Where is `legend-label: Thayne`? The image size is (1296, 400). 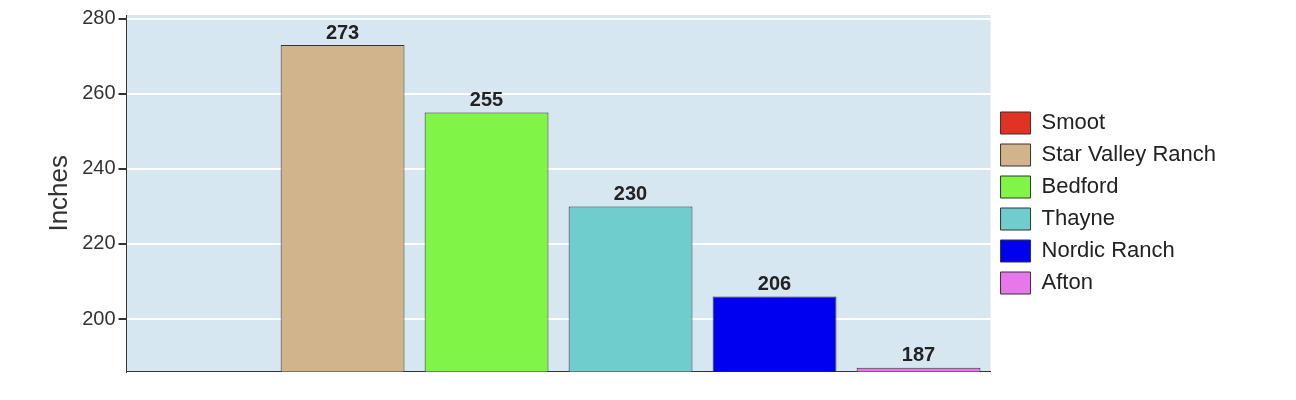
legend-label: Thayne is located at coordinates (1078, 218).